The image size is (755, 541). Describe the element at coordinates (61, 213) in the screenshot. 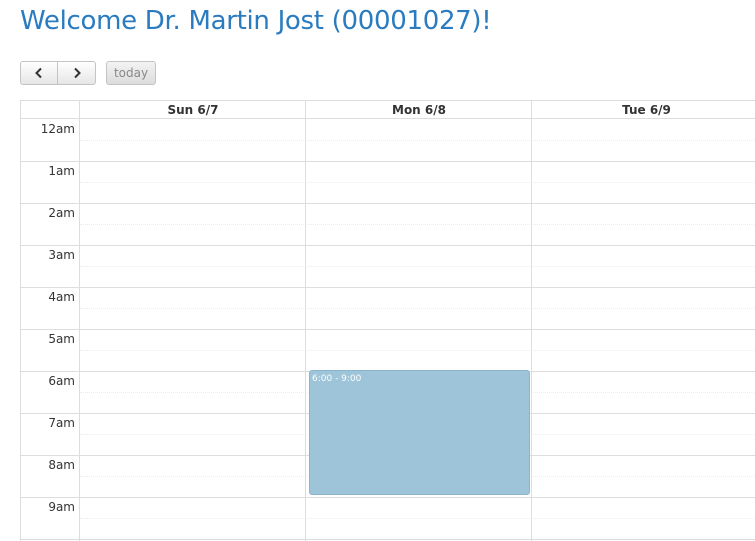

I see `time-label-2am: 2am` at that location.